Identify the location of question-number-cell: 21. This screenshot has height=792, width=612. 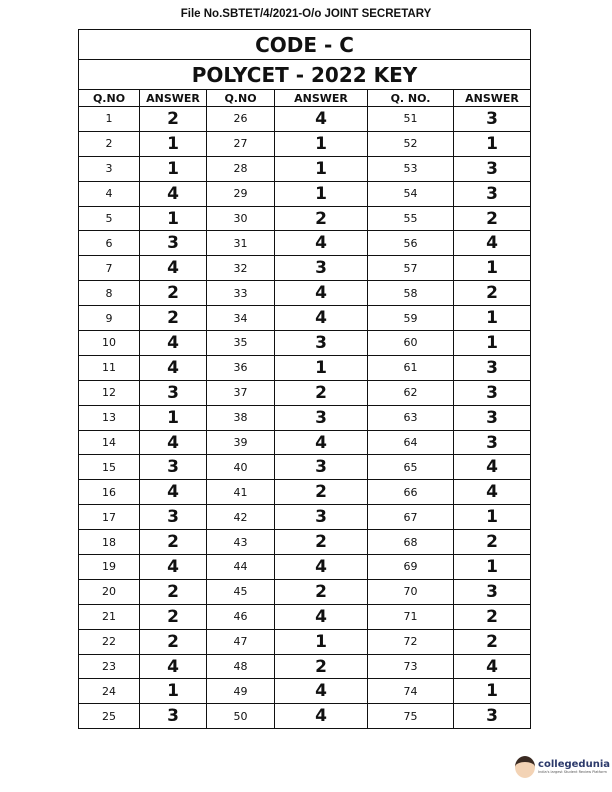
(109, 616).